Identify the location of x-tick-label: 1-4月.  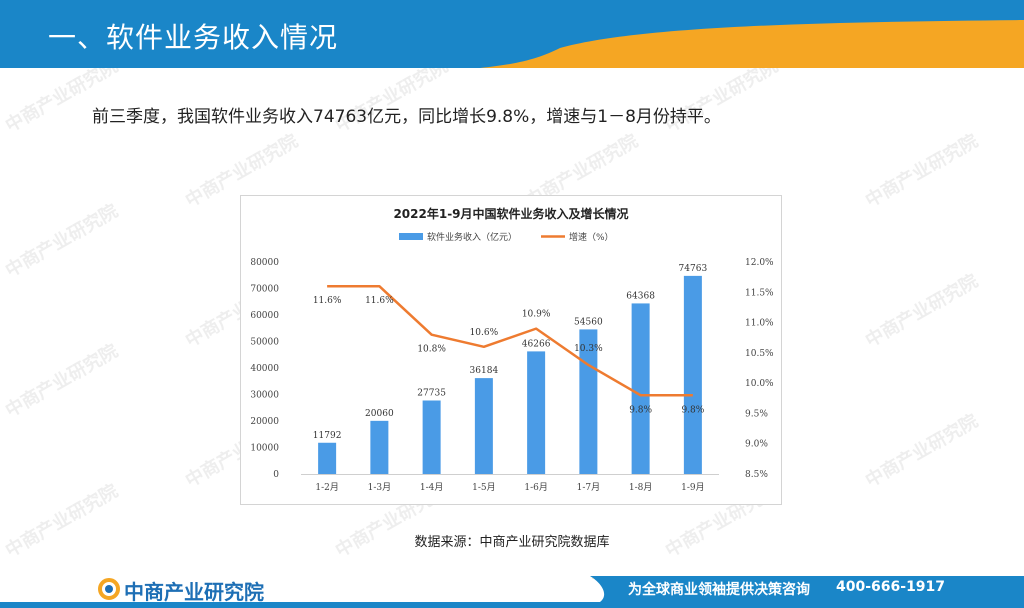
(432, 487).